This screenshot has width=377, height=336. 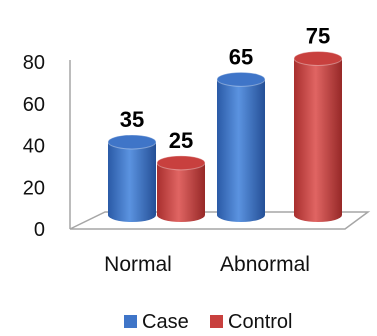 I want to click on y-tick-label-0: 0, so click(x=39, y=230).